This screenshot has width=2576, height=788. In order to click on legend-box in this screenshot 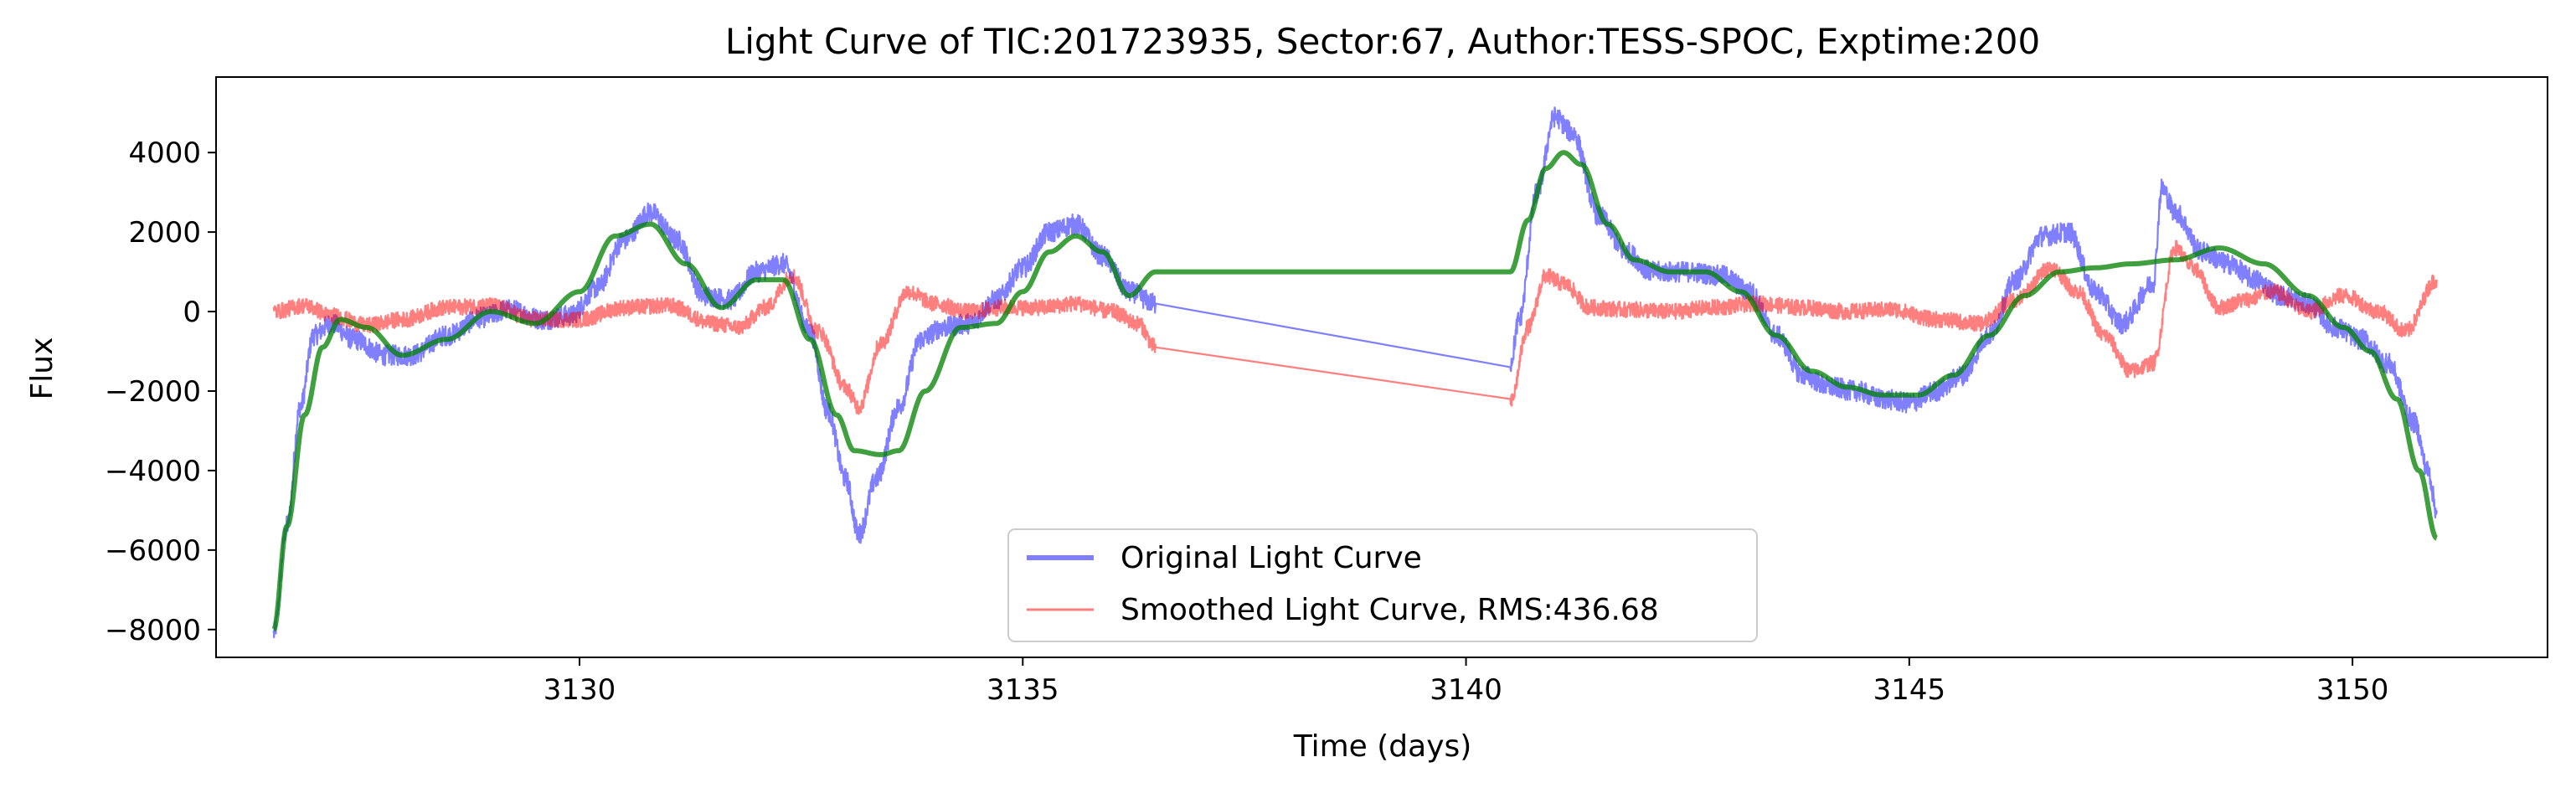, I will do `click(1382, 585)`.